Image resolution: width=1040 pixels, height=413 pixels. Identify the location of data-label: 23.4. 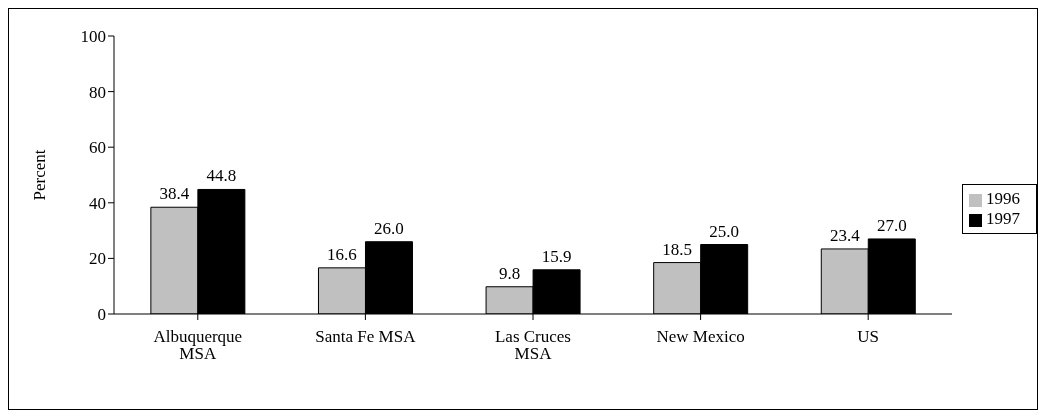
(845, 235).